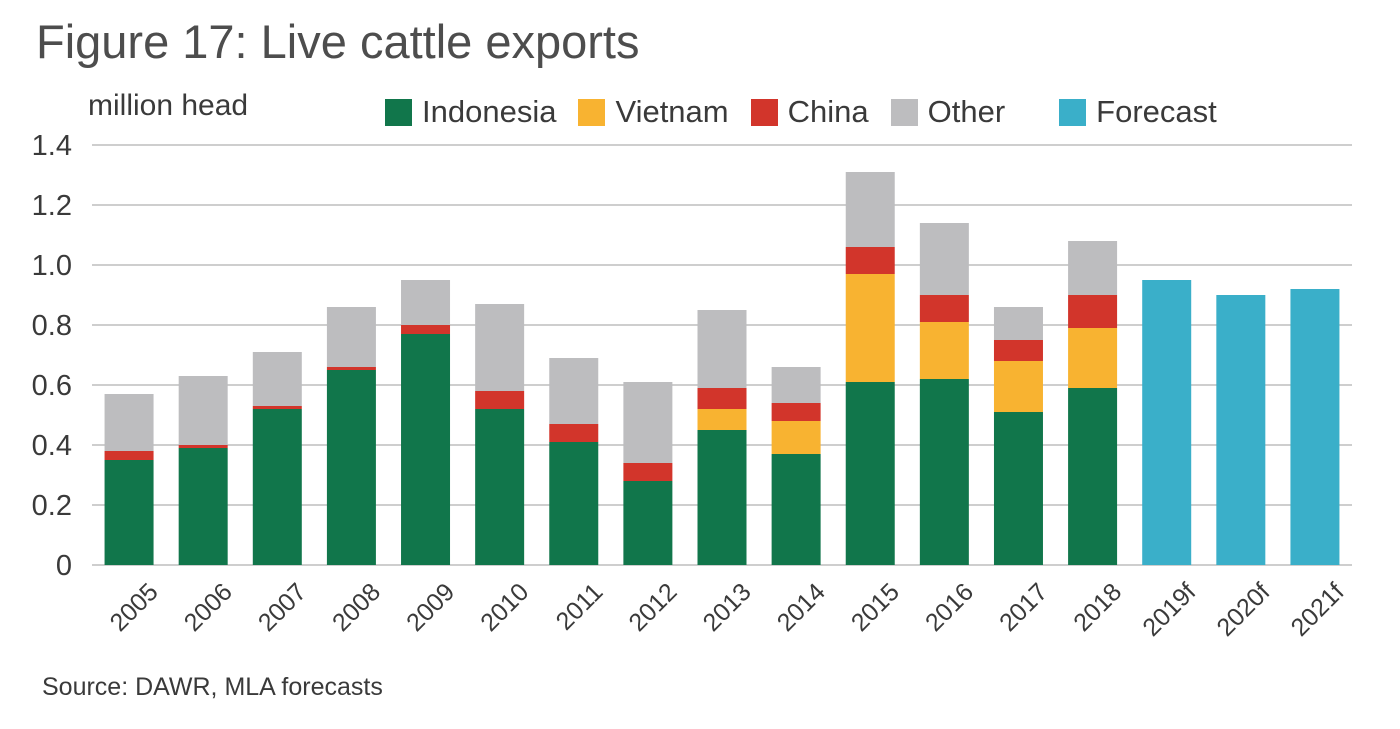 This screenshot has height=729, width=1400. Describe the element at coordinates (1093, 476) in the screenshot. I see `bar-indonesia-2018` at that location.